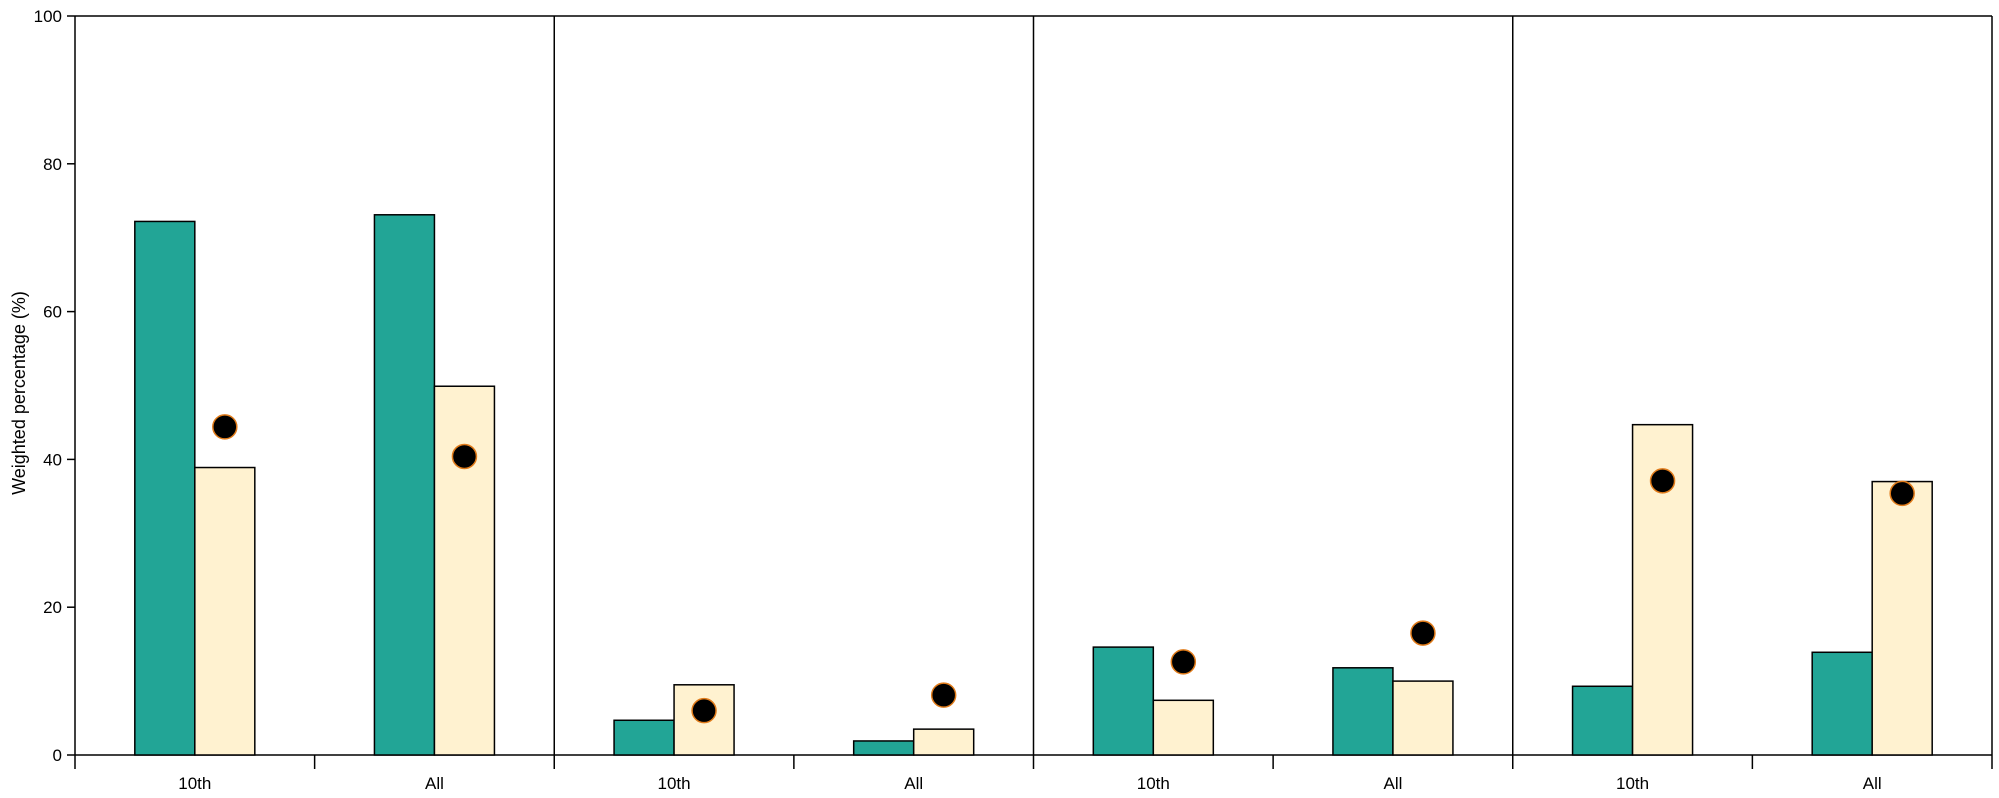 This screenshot has width=1999, height=798. I want to click on y-tick-label: 0, so click(57, 755).